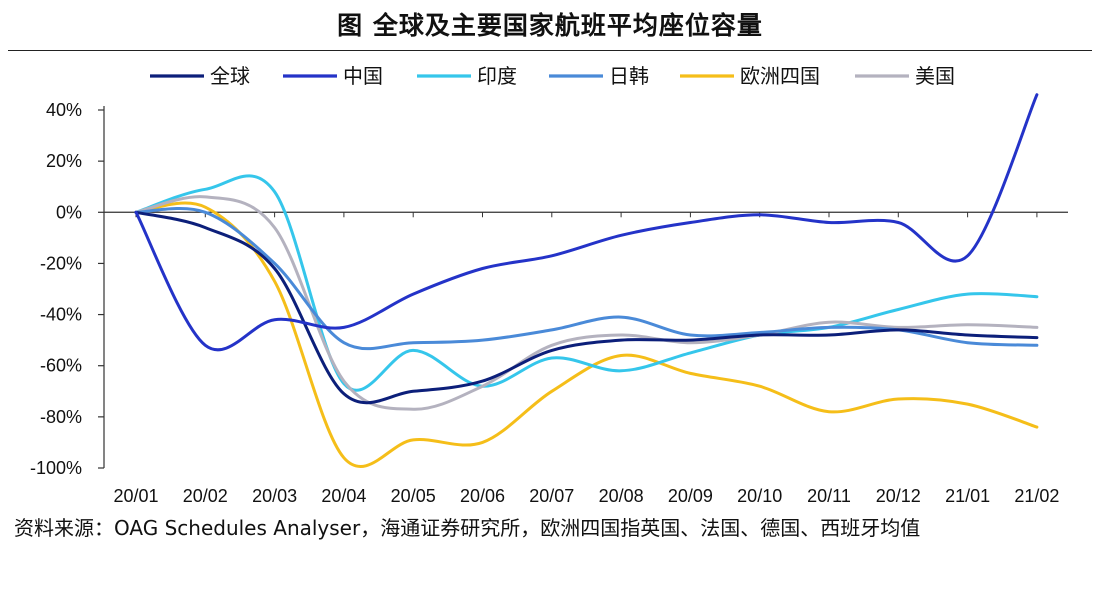 Image resolution: width=1100 pixels, height=590 pixels. I want to click on x-tick-label: 20/04, so click(343, 496).